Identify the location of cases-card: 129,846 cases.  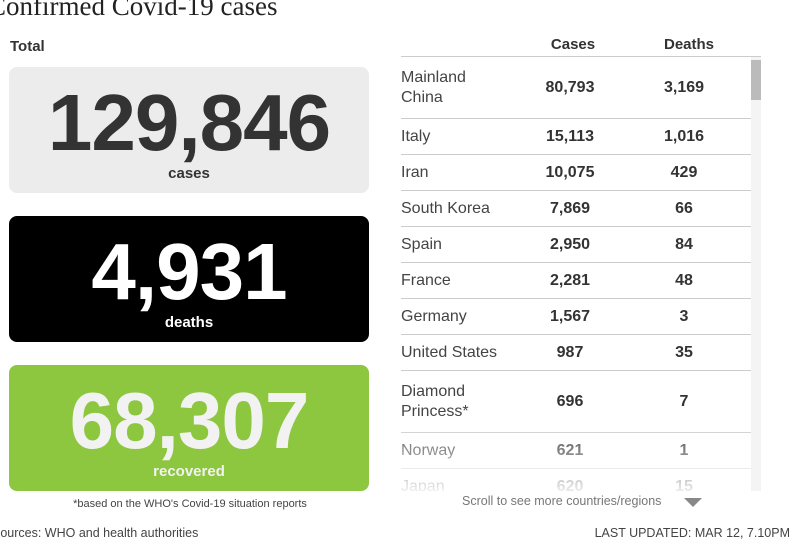
(189, 130).